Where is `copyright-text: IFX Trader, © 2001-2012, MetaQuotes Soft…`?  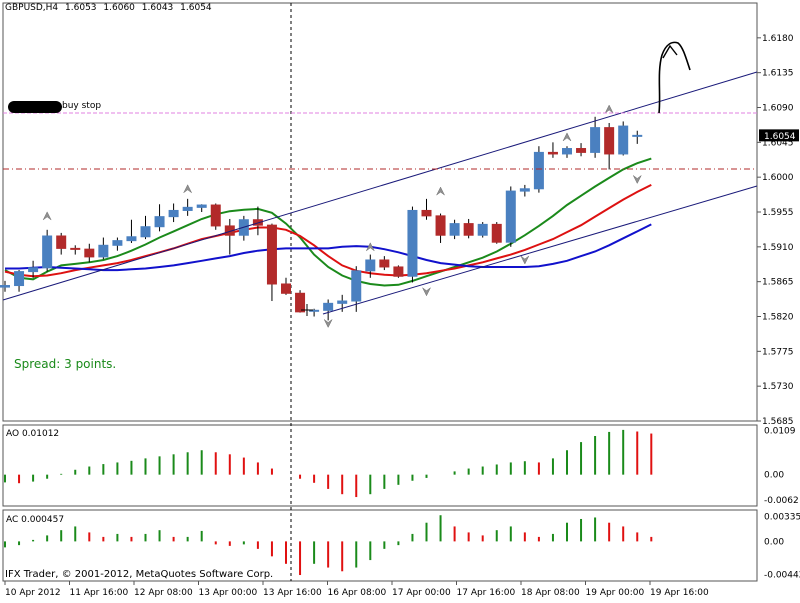
copyright-text: IFX Trader, © 2001-2012, MetaQuotes Soft… is located at coordinates (139, 574).